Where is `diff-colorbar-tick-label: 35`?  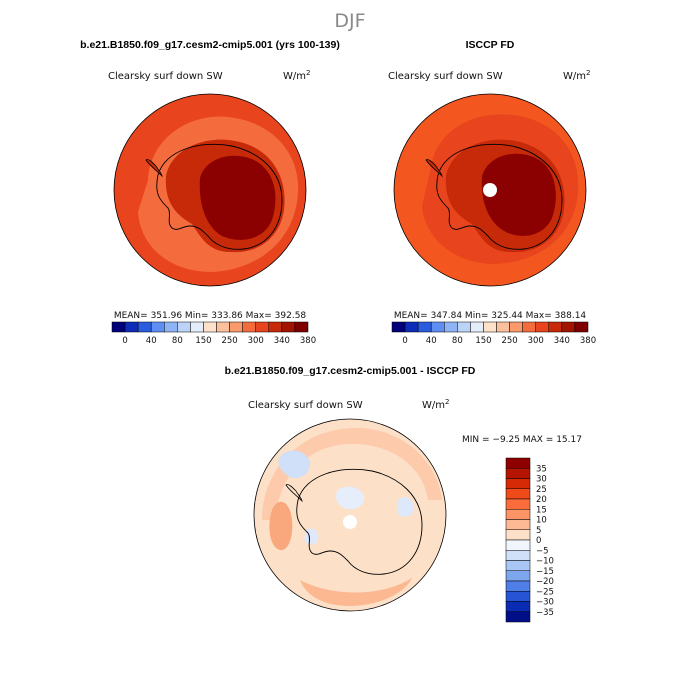 diff-colorbar-tick-label: 35 is located at coordinates (541, 469).